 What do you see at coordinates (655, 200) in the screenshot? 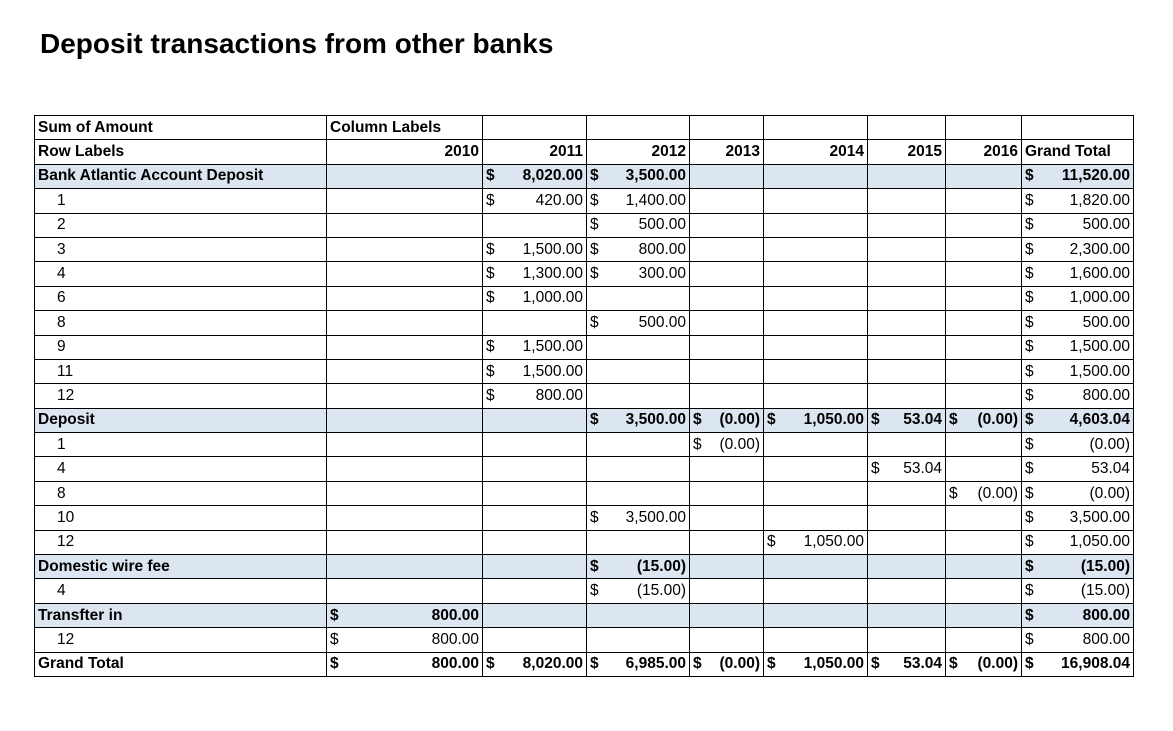
I see `amount: 1,400.00` at bounding box center [655, 200].